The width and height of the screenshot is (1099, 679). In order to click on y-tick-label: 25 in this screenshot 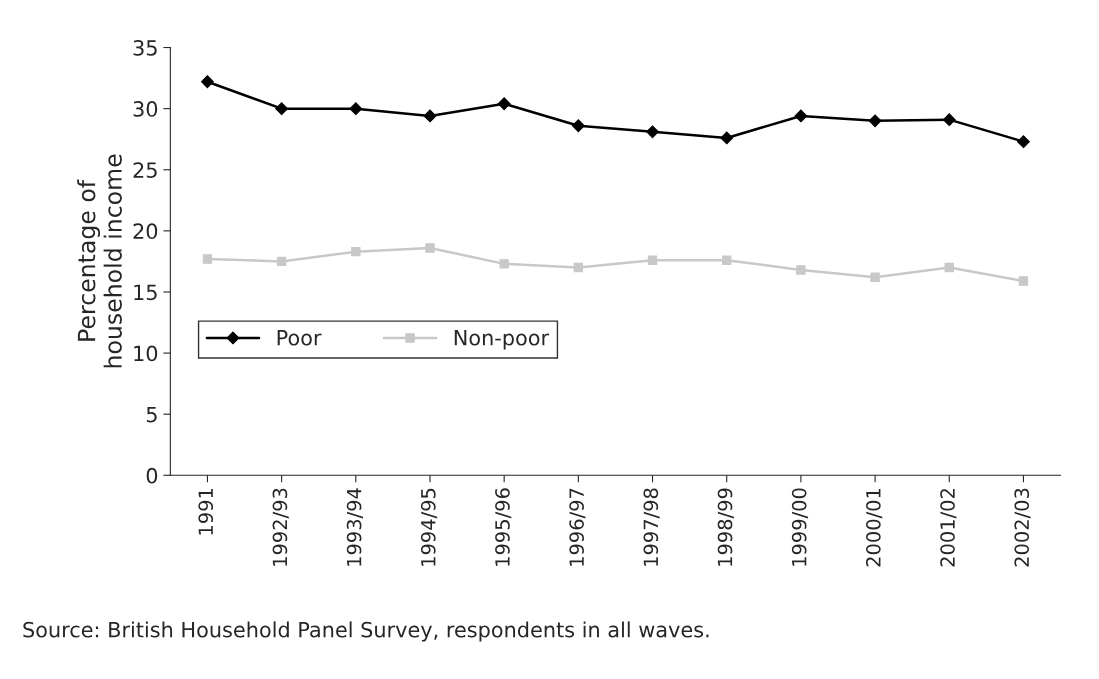, I will do `click(145, 170)`.